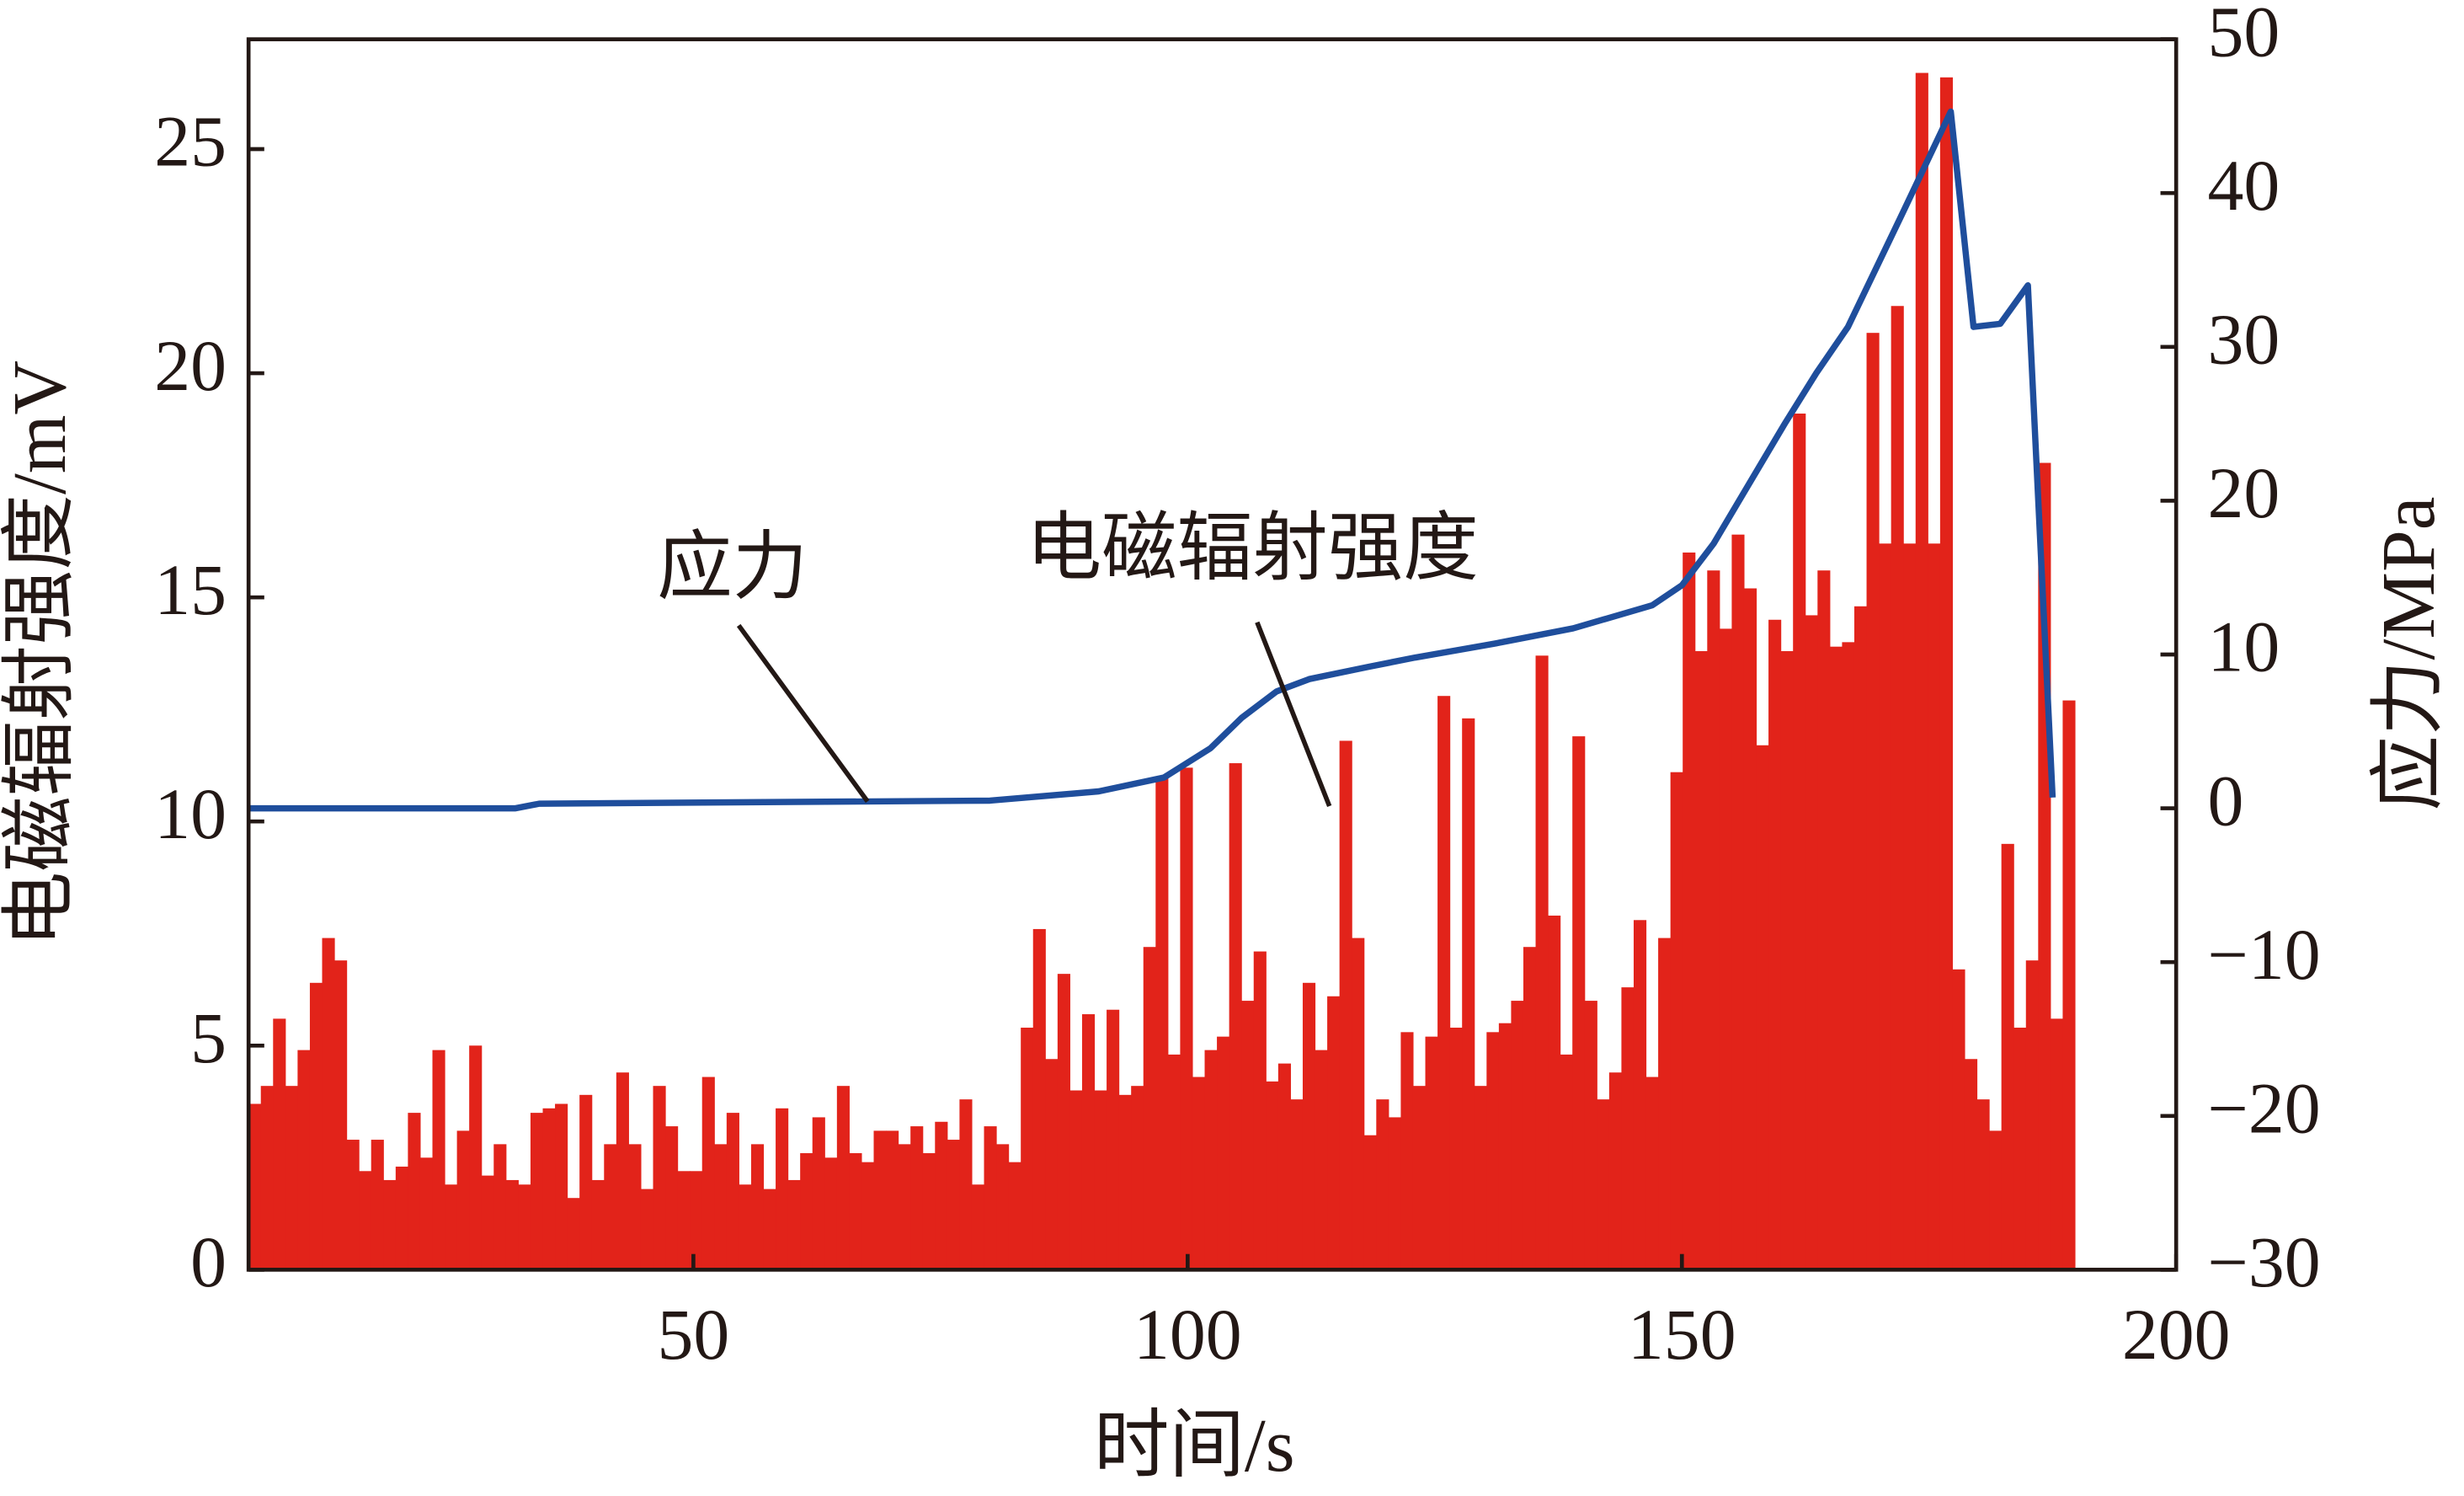 The width and height of the screenshot is (2464, 1496). Describe the element at coordinates (2409, 654) in the screenshot. I see `y2-axis-label: 应力/MPa` at that location.